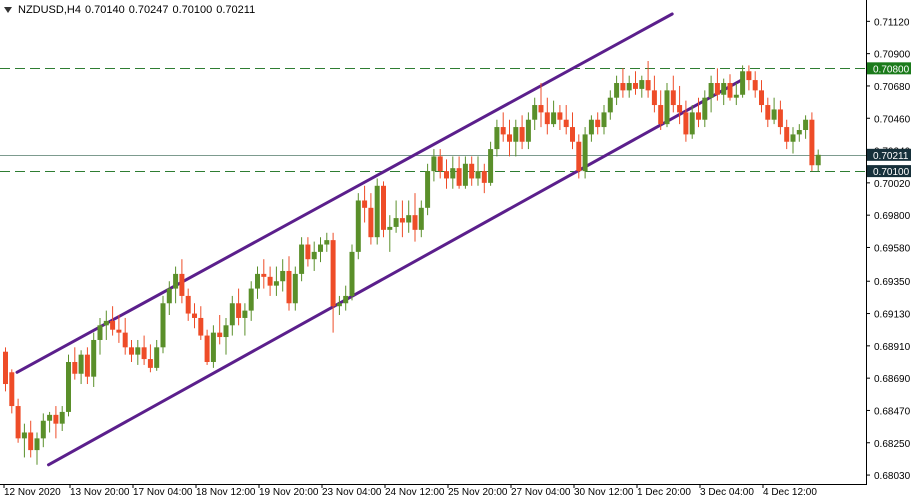  What do you see at coordinates (192, 10) in the screenshot?
I see `ohlc-low: 0.70100` at bounding box center [192, 10].